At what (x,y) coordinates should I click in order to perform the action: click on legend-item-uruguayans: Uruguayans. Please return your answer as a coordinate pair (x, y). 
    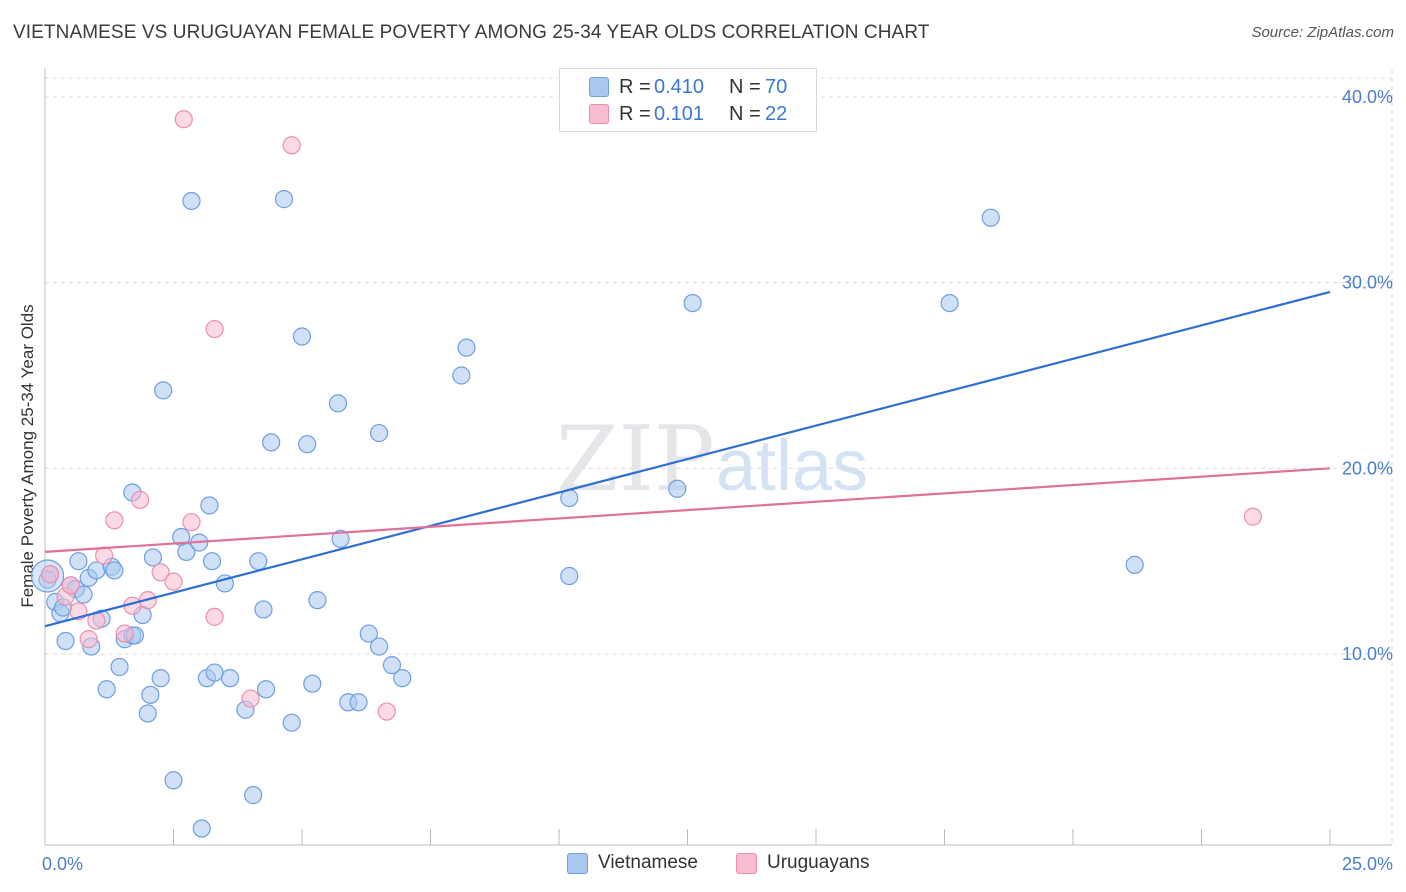
    Looking at the image, I should click on (802, 863).